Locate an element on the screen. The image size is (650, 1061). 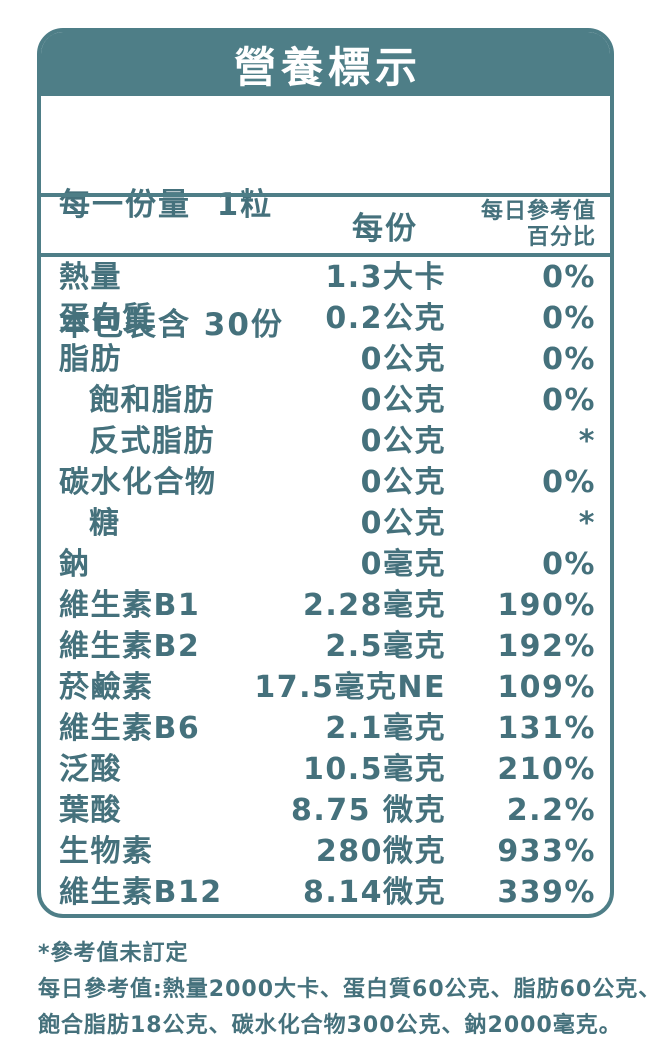
table-row: 熱量 1.3大卡 0% is located at coordinates (325, 277).